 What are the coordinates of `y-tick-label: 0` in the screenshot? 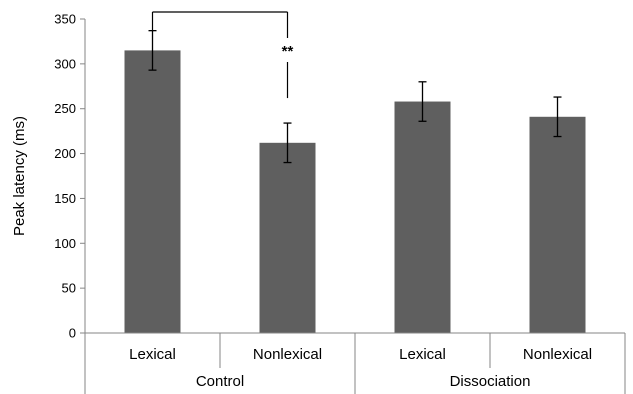 It's located at (72, 333).